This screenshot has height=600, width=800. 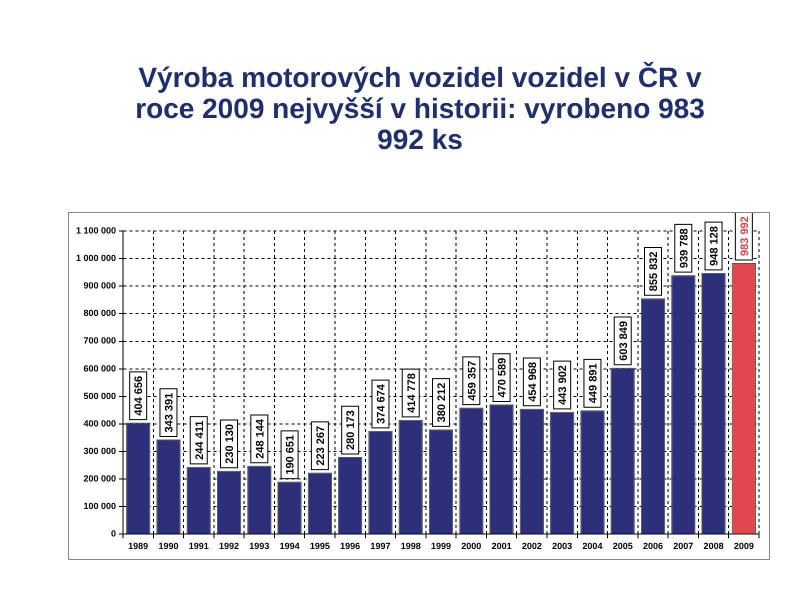 I want to click on data-label: 404 656, so click(x=139, y=396).